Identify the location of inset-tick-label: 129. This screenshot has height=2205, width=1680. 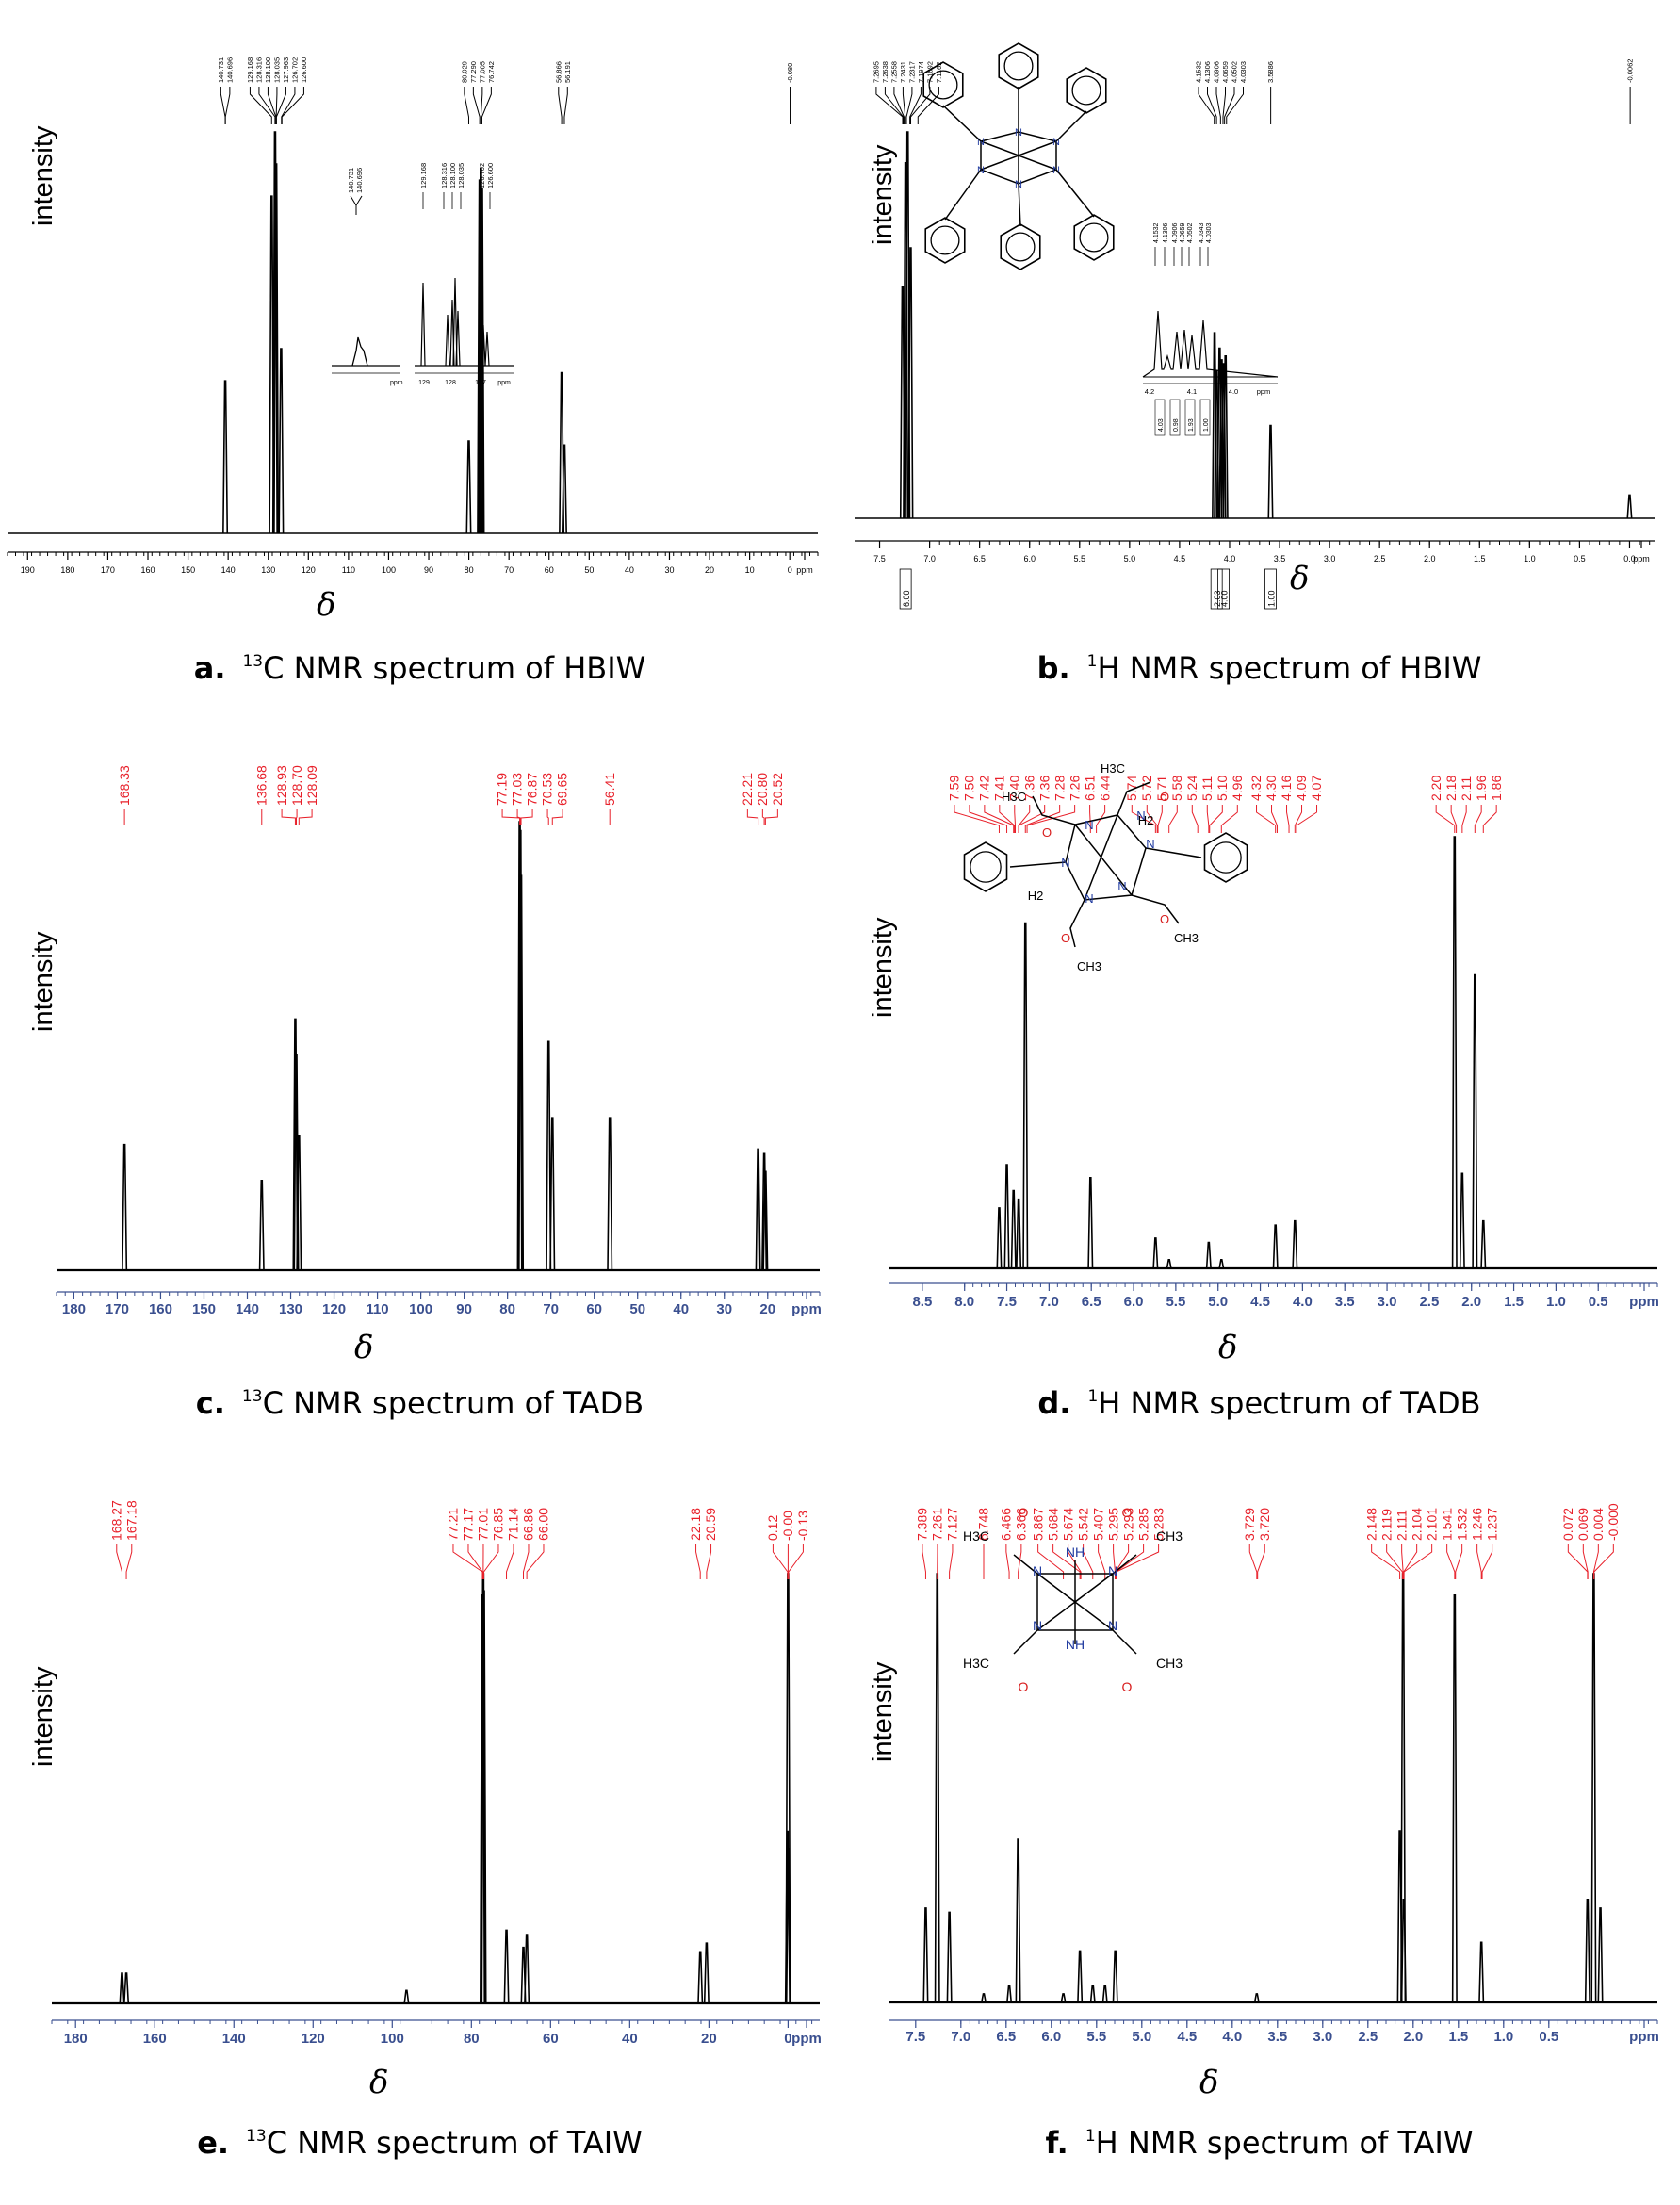
(424, 383).